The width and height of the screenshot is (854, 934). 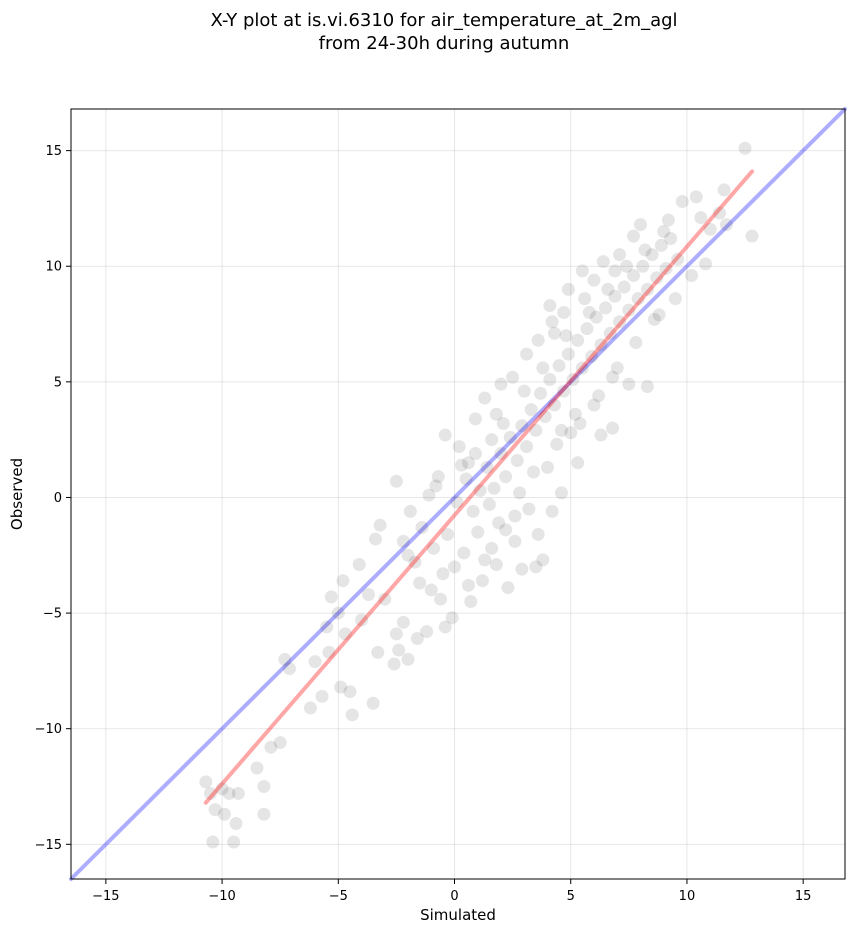 I want to click on y-axis-ticks: −15 −10 −5 0 5 10 15, so click(x=53, y=498).